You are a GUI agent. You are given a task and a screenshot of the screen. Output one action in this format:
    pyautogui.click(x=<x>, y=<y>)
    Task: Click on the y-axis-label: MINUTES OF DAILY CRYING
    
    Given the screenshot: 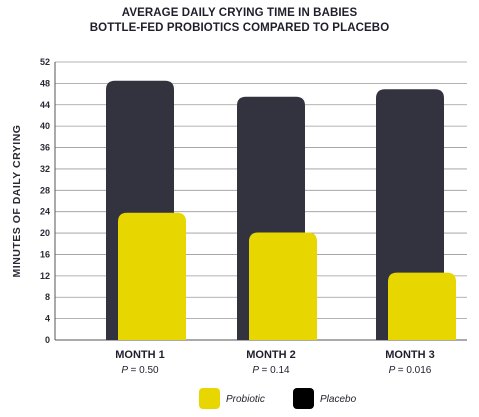 What is the action you would take?
    pyautogui.click(x=17, y=201)
    